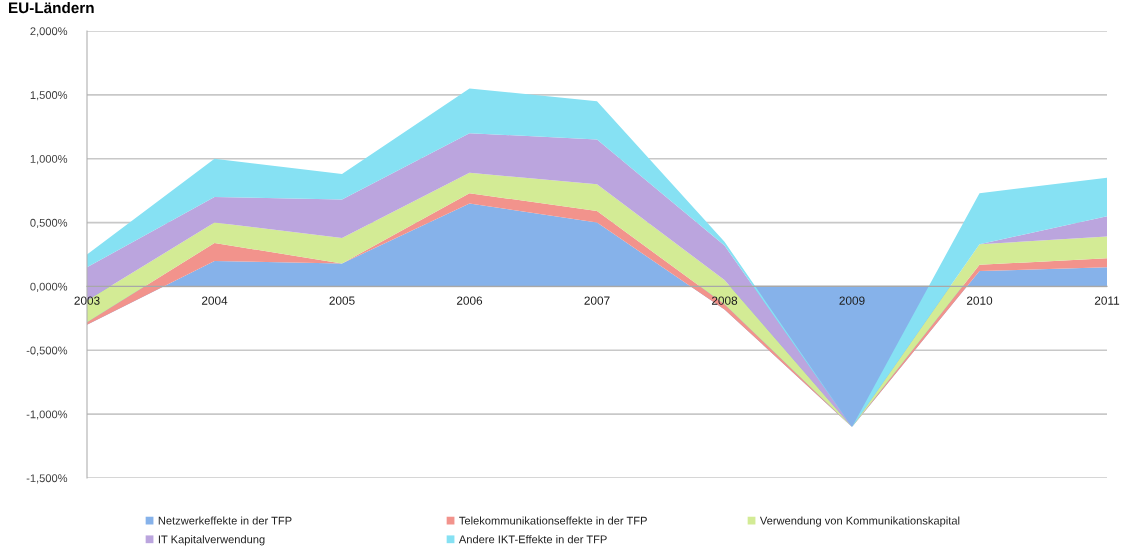  Describe the element at coordinates (51, 8) in the screenshot. I see `chart-title: EU-Ländern` at that location.